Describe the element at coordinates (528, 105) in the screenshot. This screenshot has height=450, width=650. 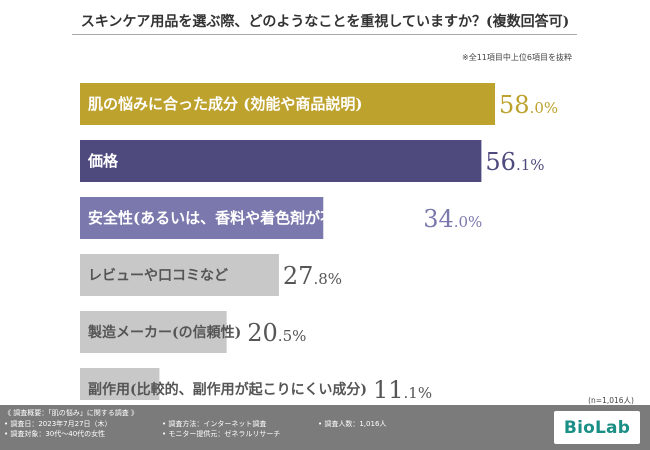
I see `value-label-1: 58.0%` at that location.